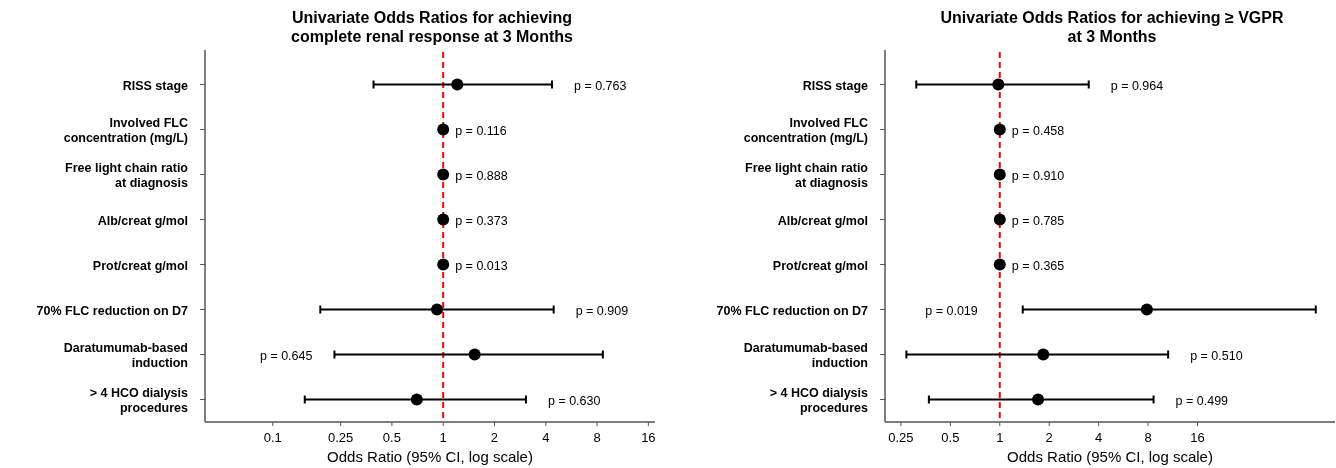 This screenshot has width=1336, height=468. I want to click on annotation: p = 0.763, so click(600, 85).